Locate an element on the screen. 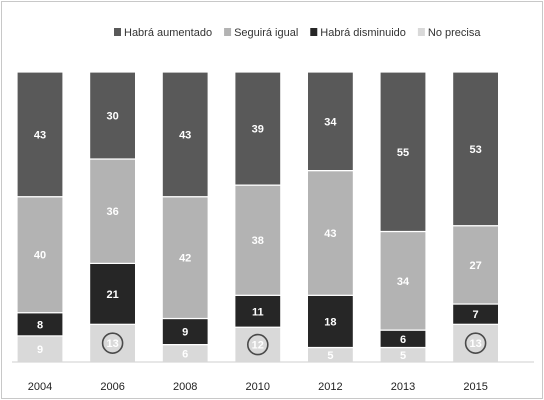  bar-group-2012: 5 18 43 34 is located at coordinates (330, 217).